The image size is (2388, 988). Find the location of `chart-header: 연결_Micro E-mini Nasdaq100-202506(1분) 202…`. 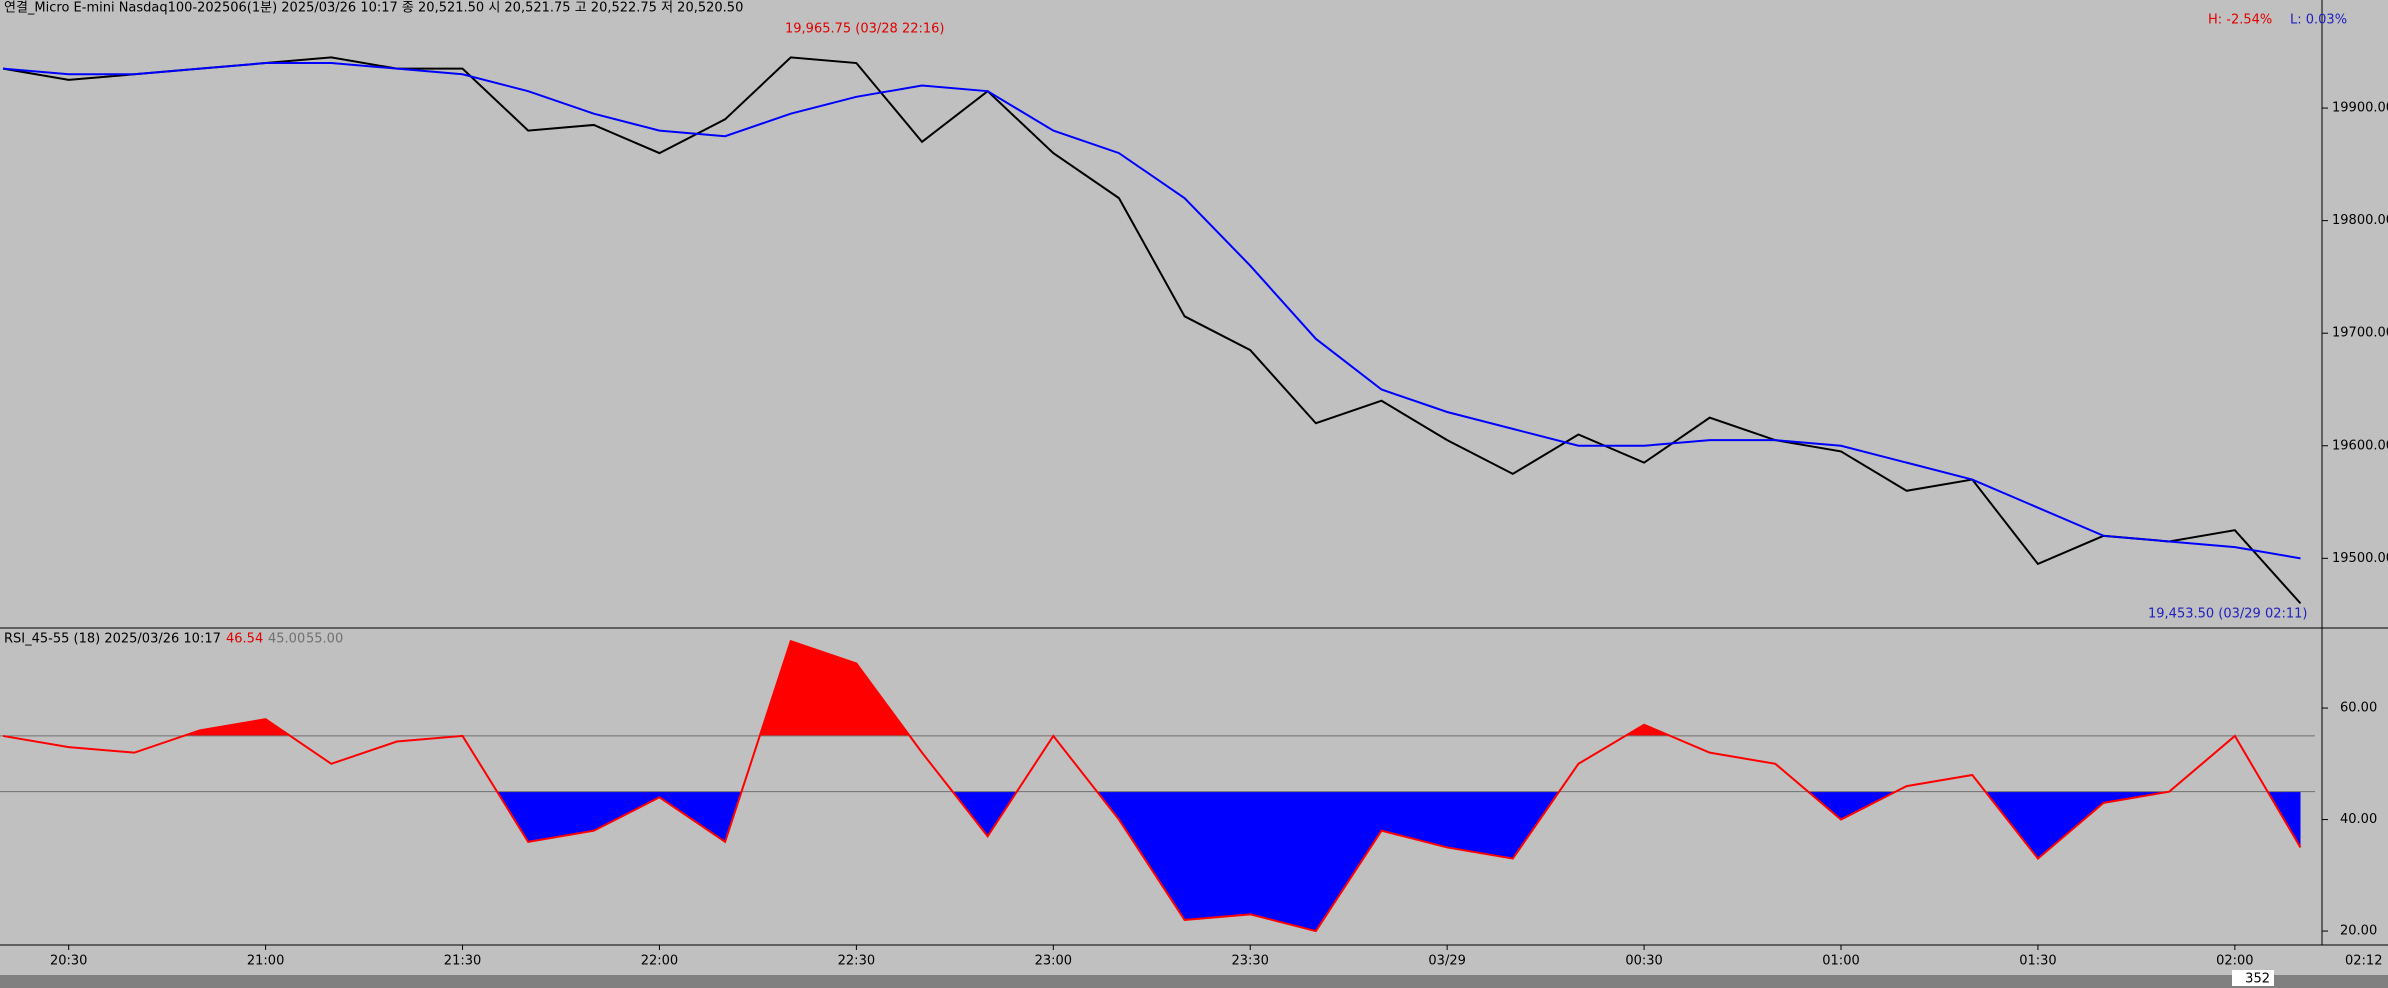

chart-header: 연결_Micro E-mini Nasdaq100-202506(1분) 202… is located at coordinates (373, 8).